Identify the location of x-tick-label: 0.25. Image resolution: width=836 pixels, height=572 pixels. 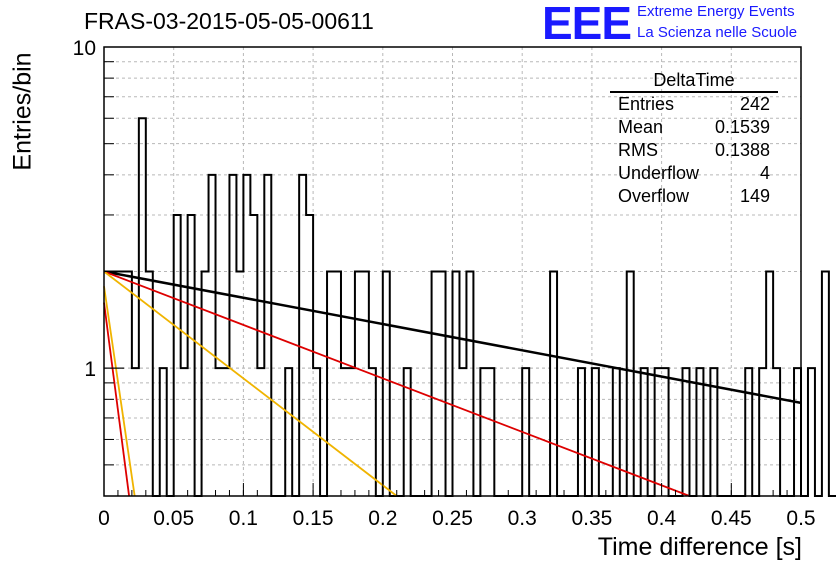
(452, 518).